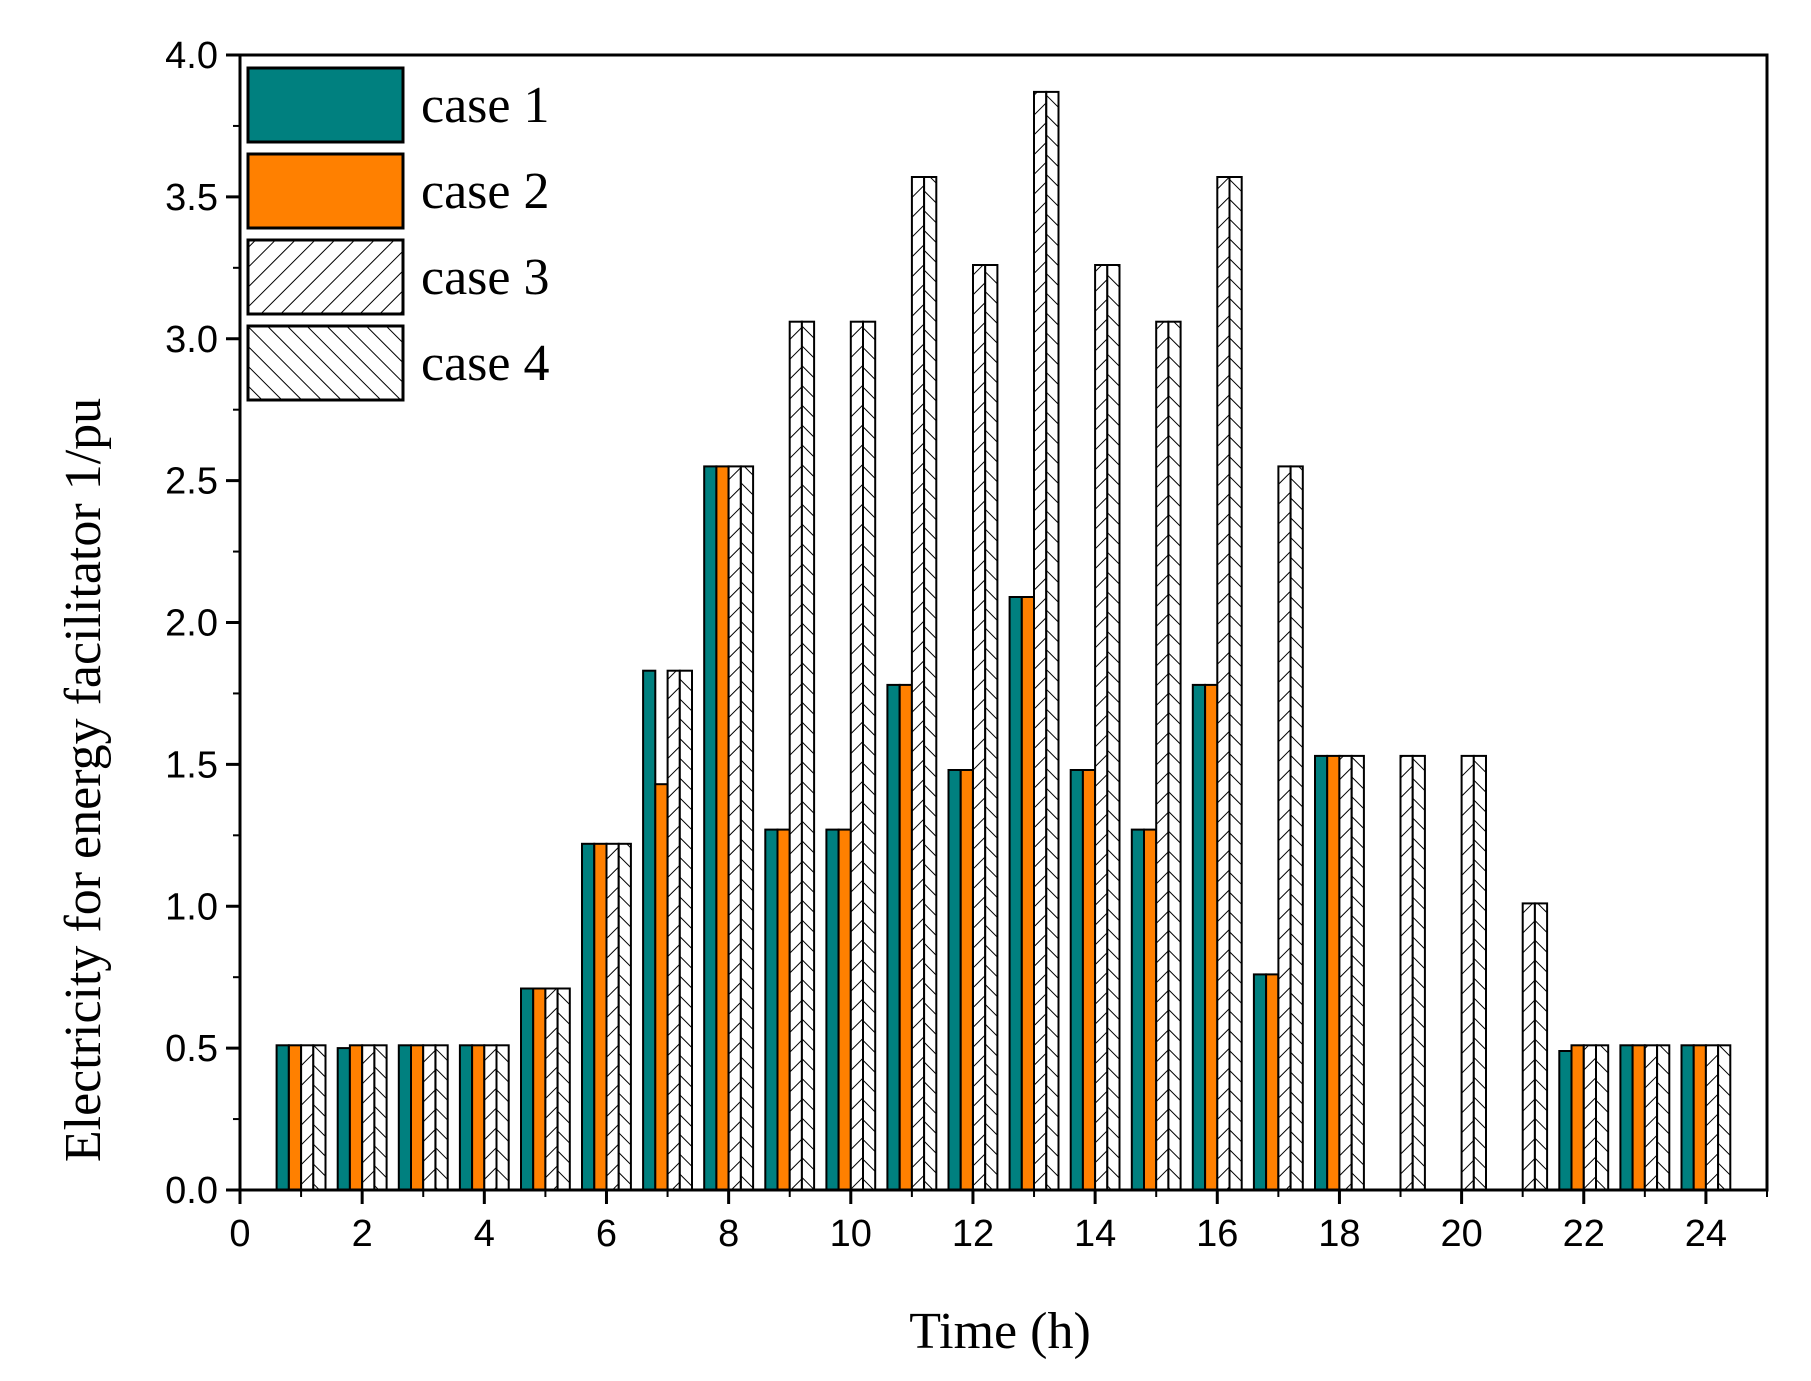 Image resolution: width=1811 pixels, height=1381 pixels. Describe the element at coordinates (1015, 893) in the screenshot. I see `bar-case-1-t13` at that location.